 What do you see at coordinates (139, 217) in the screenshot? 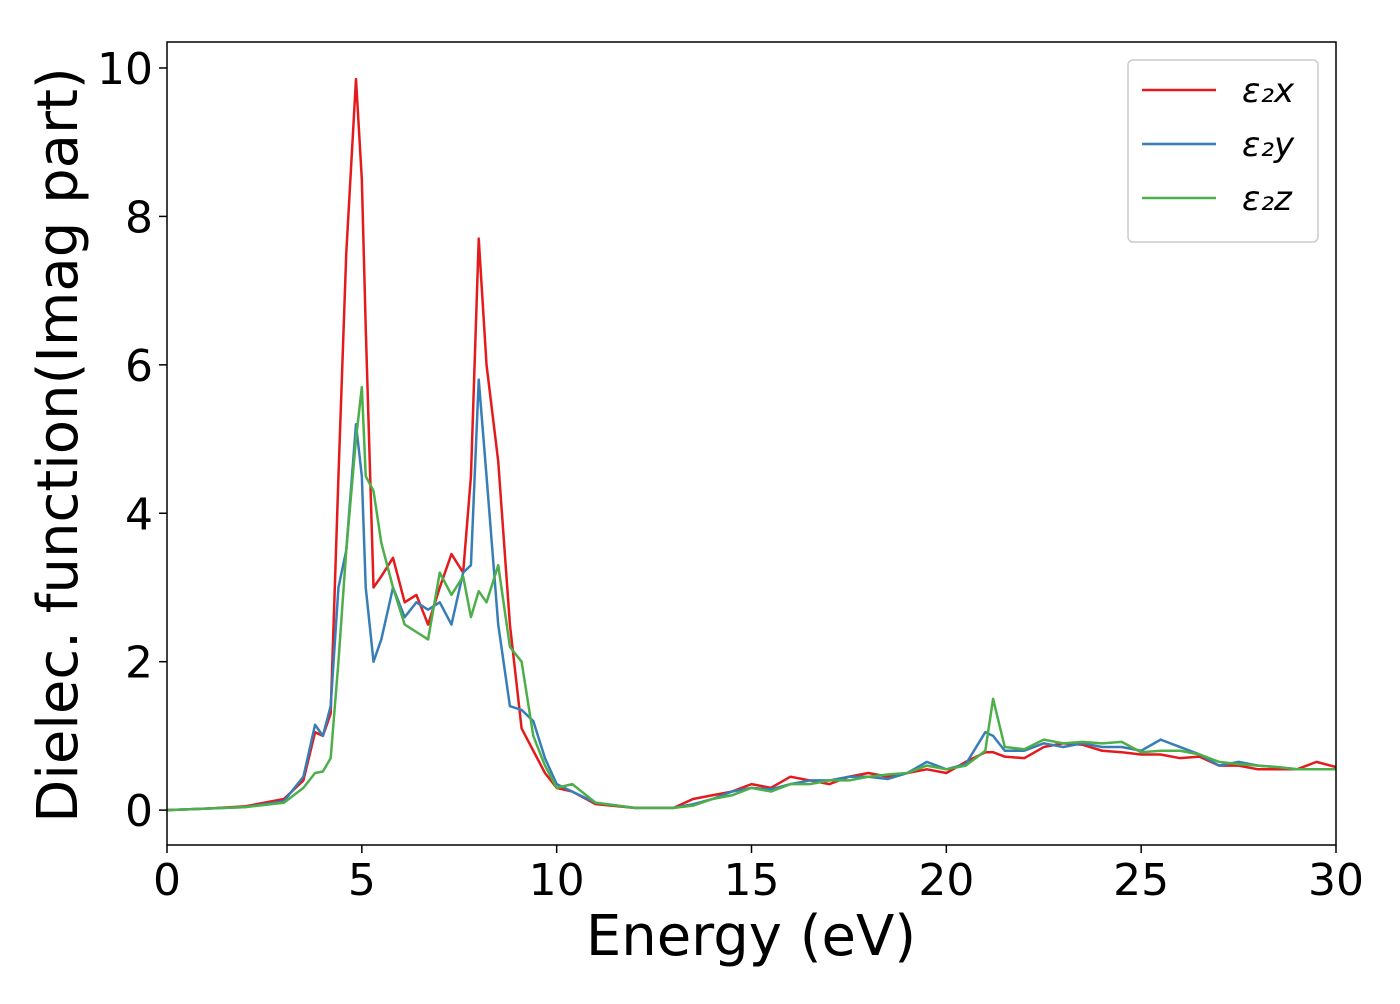
I see `y-tick-label: 8` at bounding box center [139, 217].